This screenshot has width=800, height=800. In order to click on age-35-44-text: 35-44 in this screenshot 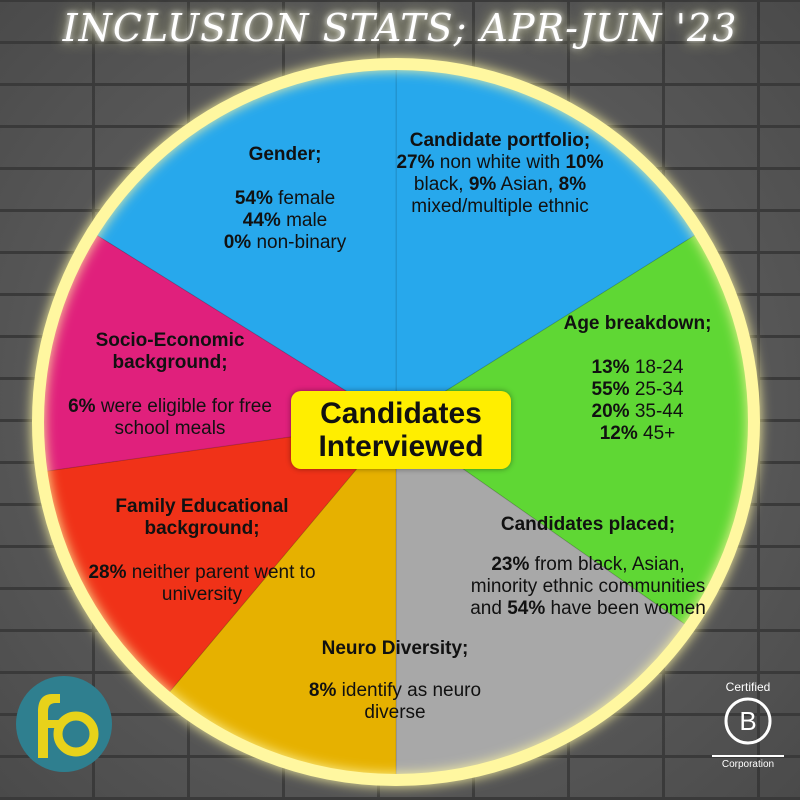, I will do `click(659, 411)`.